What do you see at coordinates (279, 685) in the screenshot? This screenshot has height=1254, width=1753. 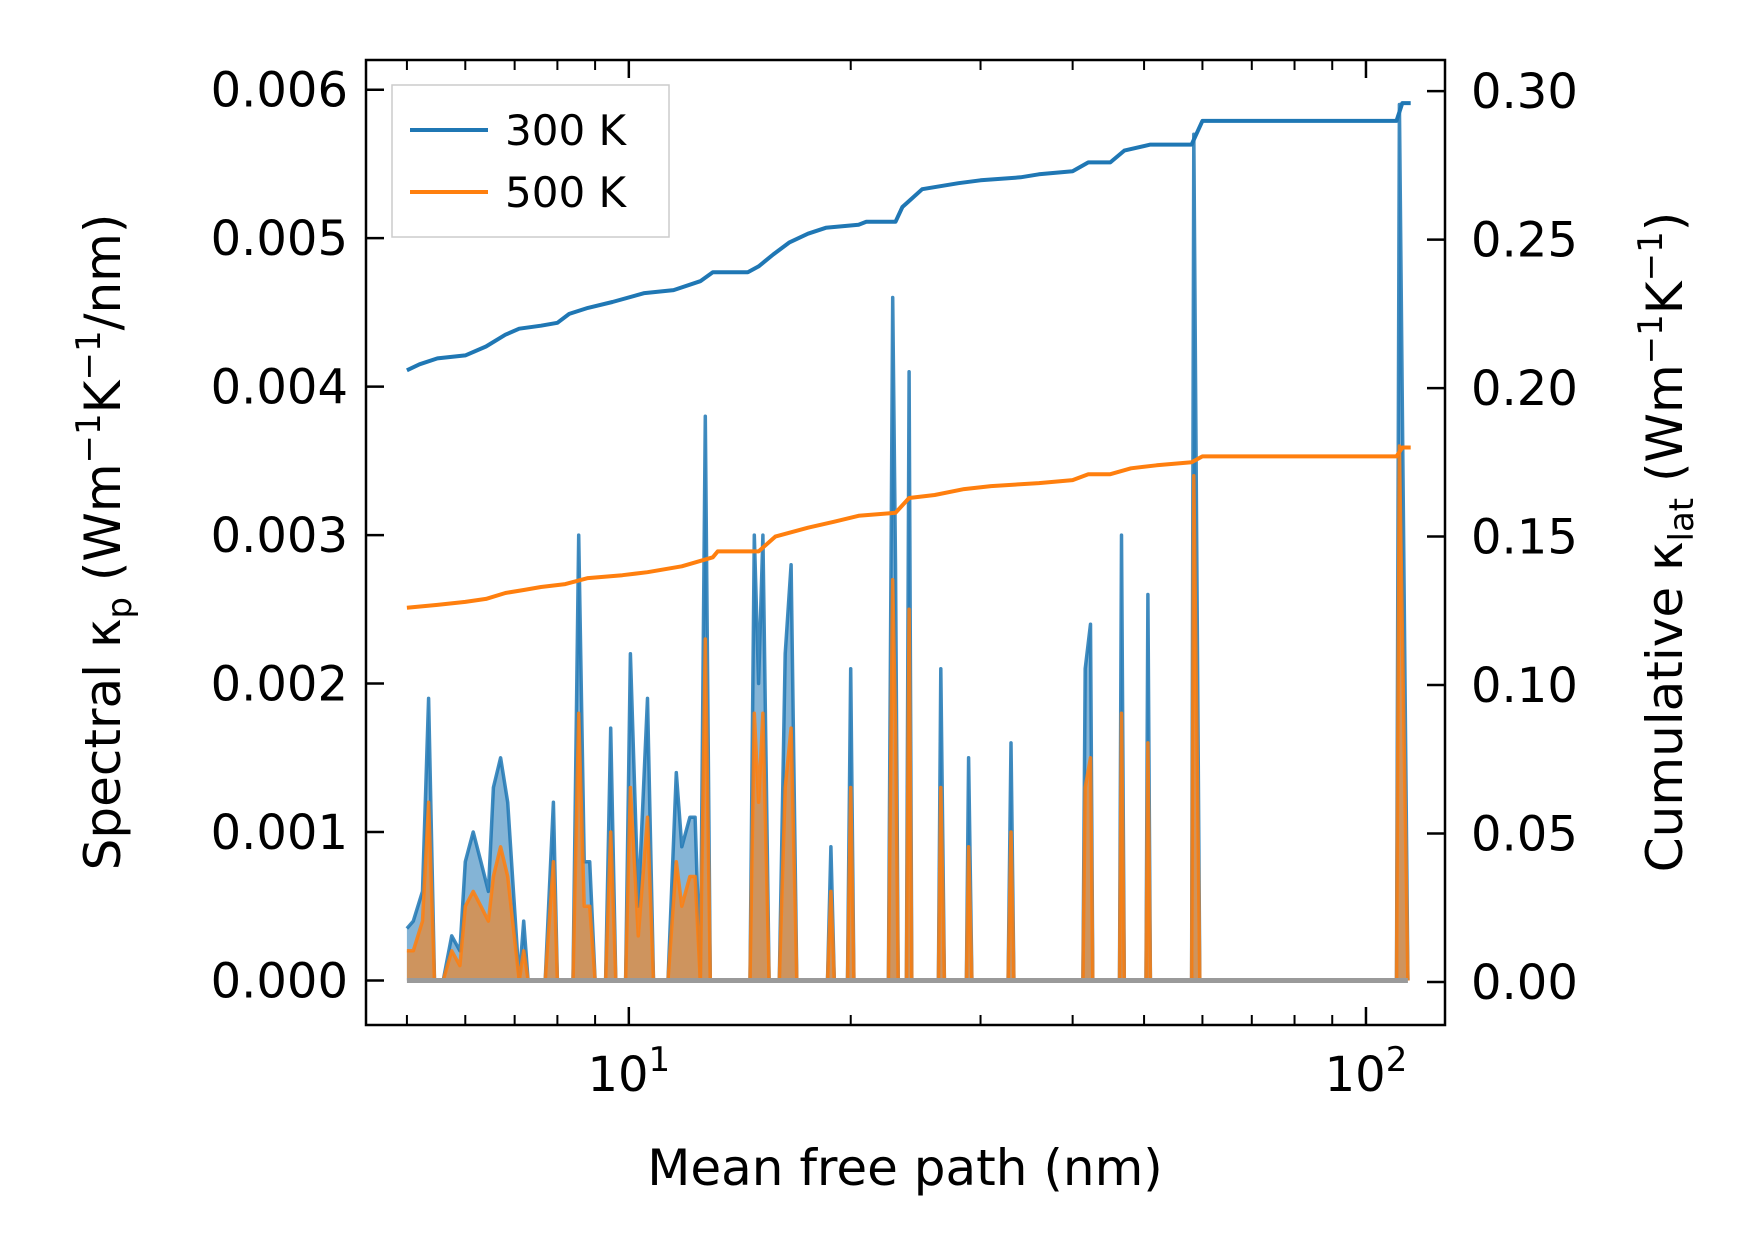 I see `left-tick-label: 0.002` at bounding box center [279, 685].